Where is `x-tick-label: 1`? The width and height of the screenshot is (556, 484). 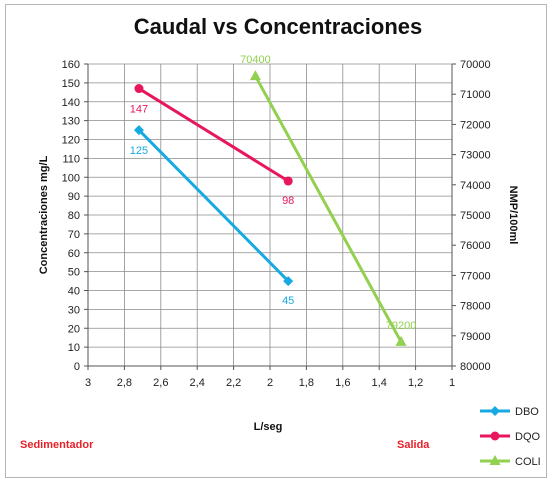 x-tick-label: 1 is located at coordinates (452, 383).